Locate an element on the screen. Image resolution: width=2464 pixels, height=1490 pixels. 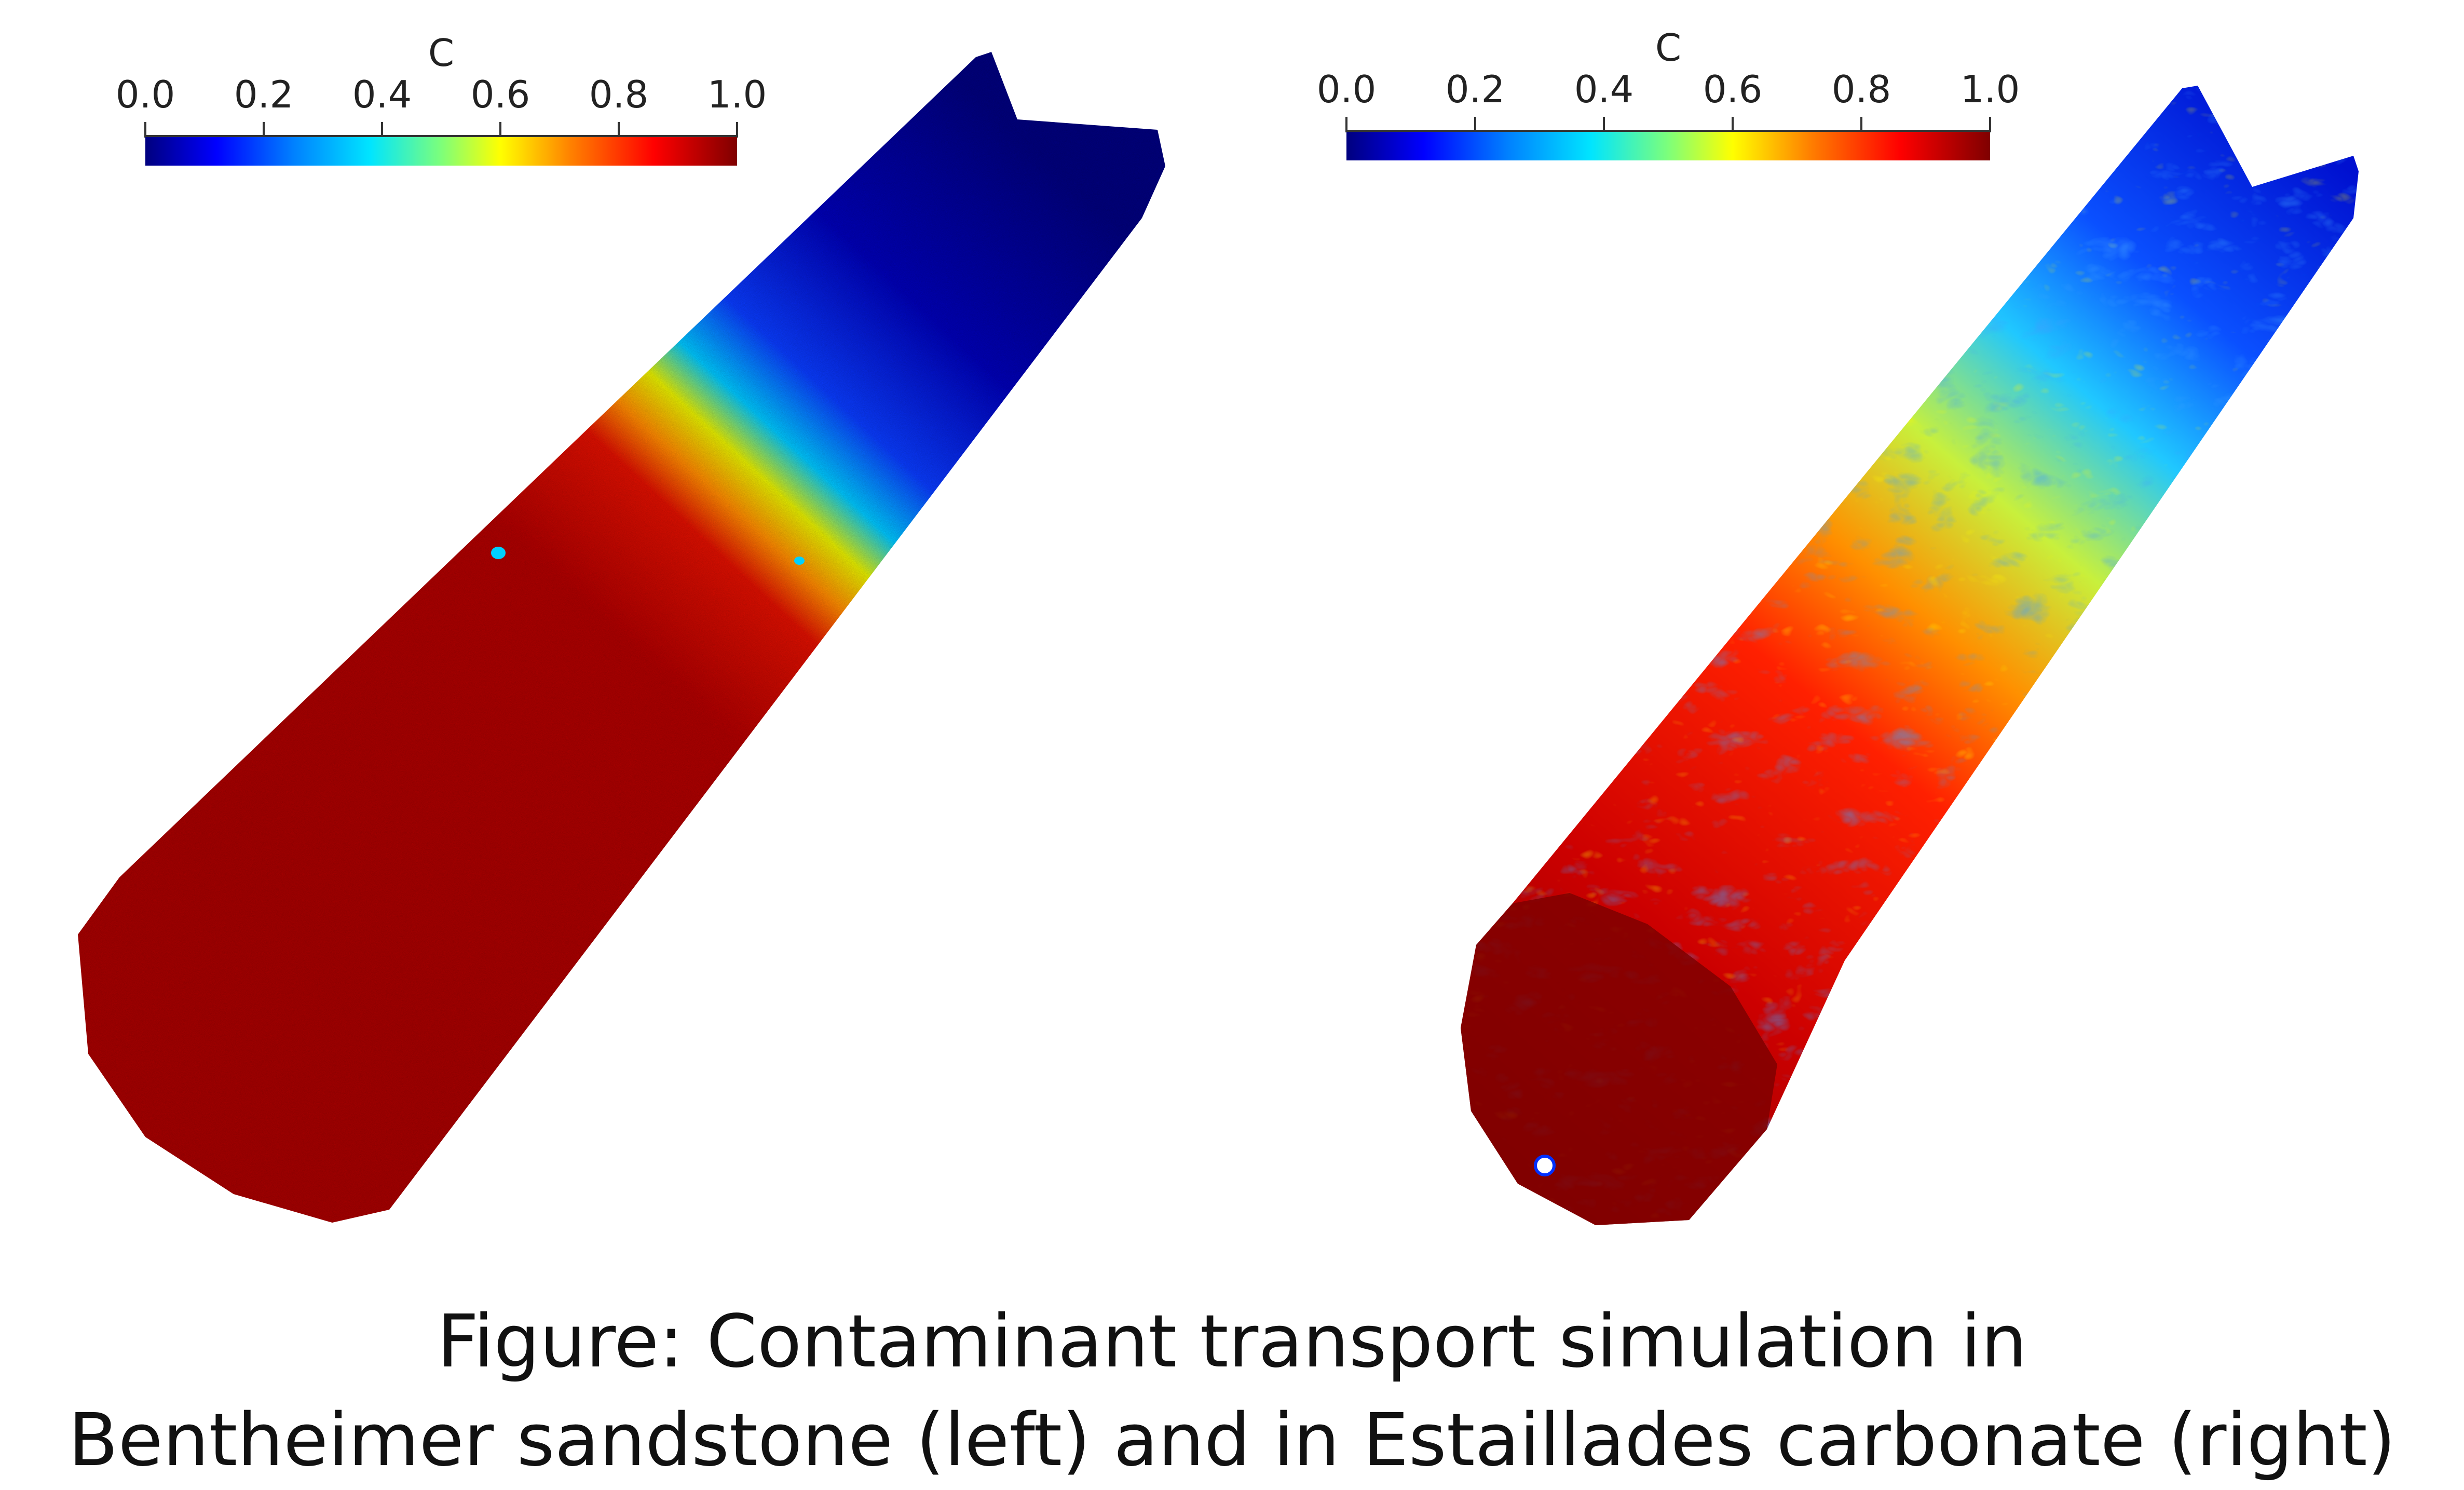
cylinder-end-face is located at coordinates (1619, 1059).